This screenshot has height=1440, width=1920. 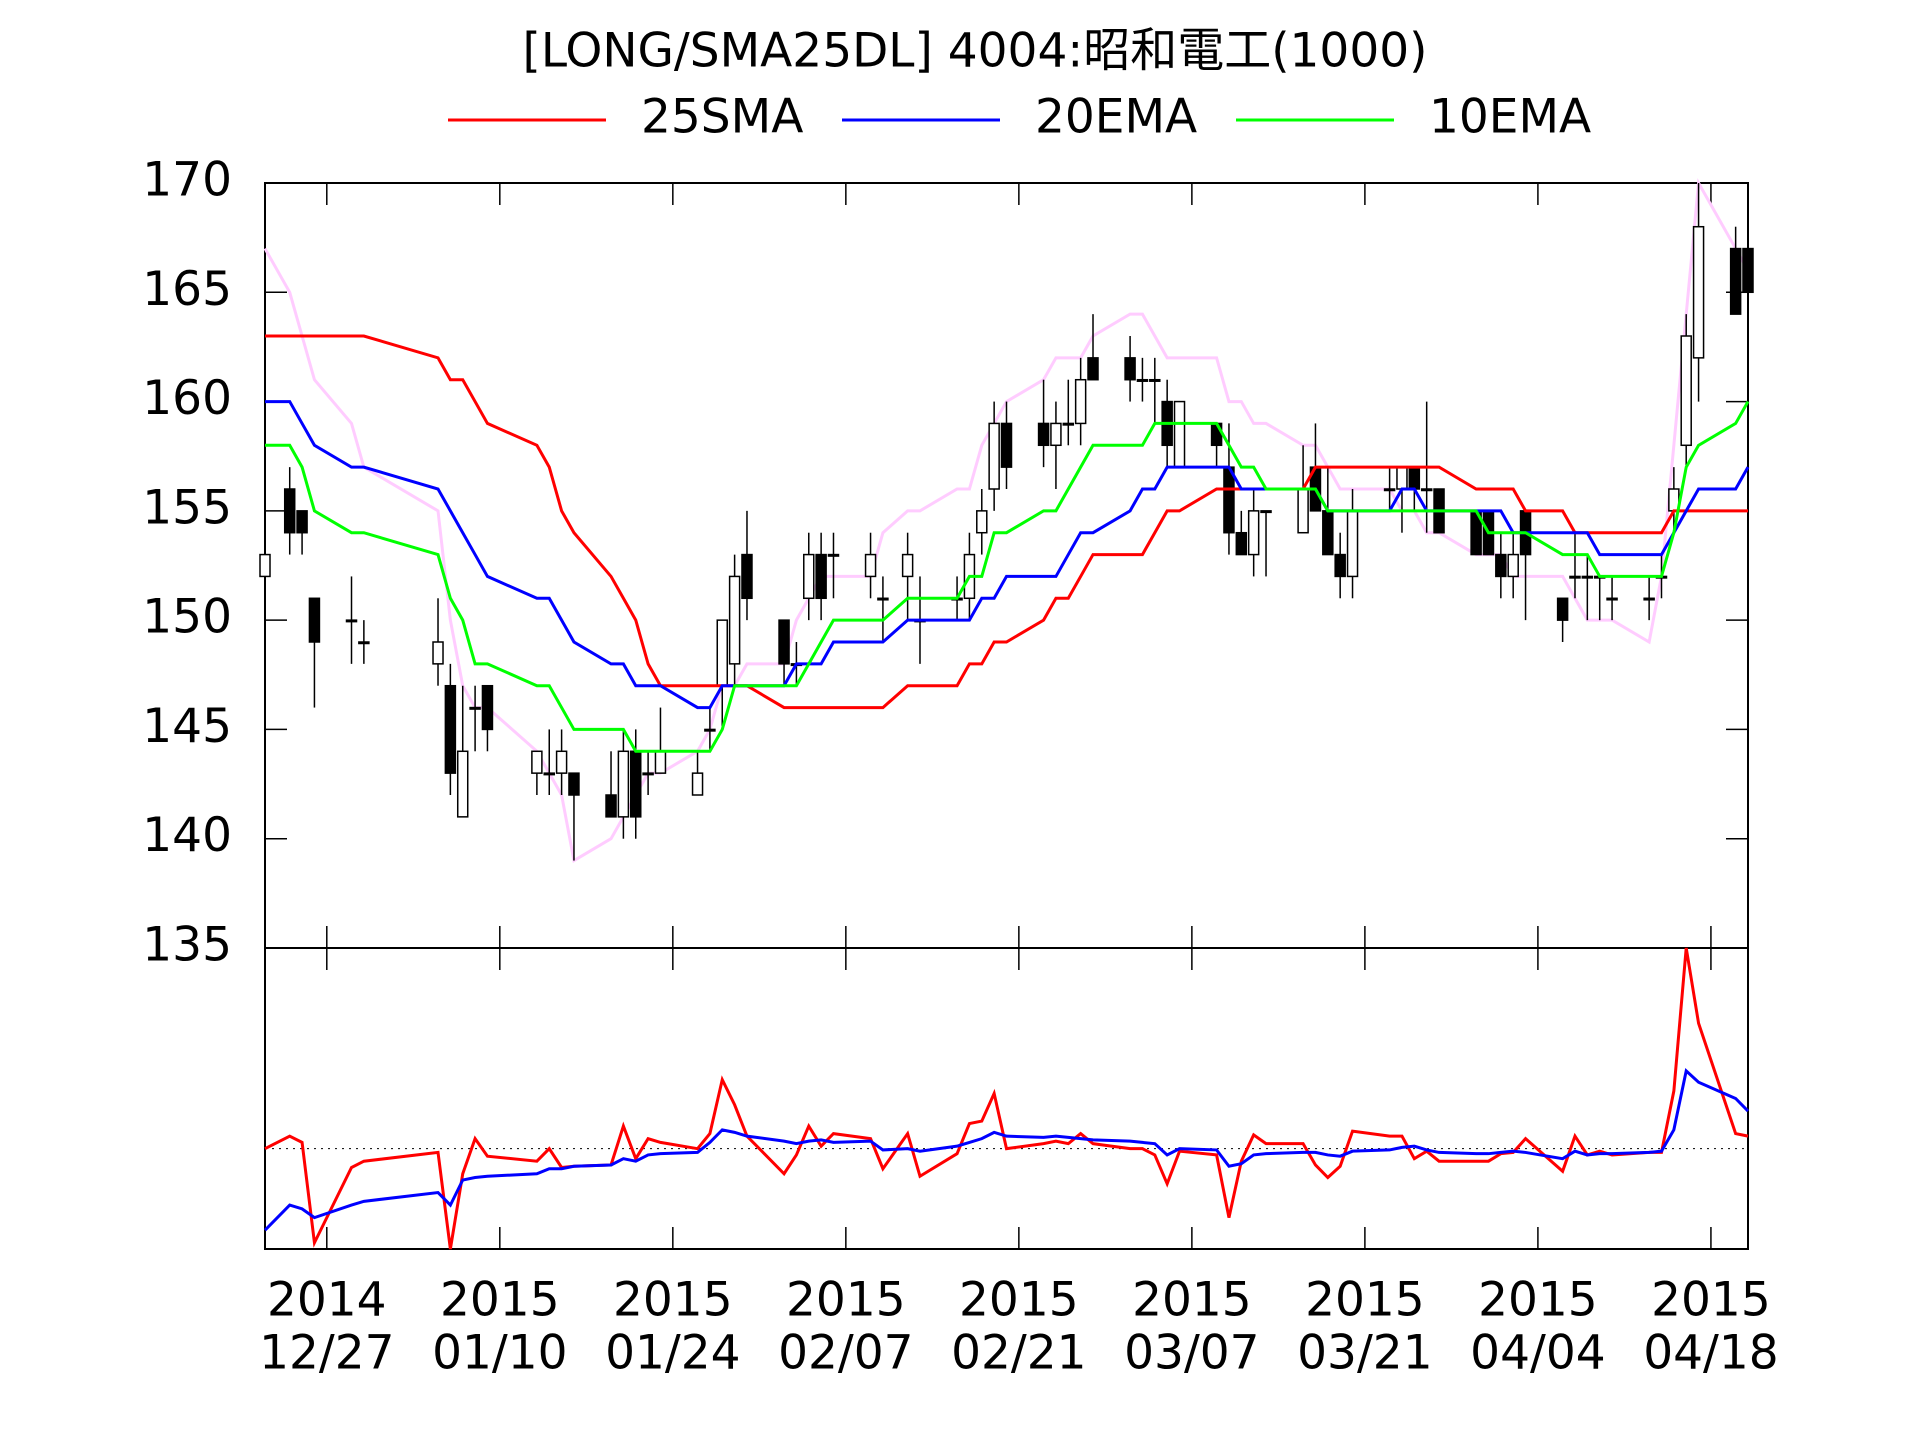 I want to click on y-tick-label: 150, so click(x=187, y=617).